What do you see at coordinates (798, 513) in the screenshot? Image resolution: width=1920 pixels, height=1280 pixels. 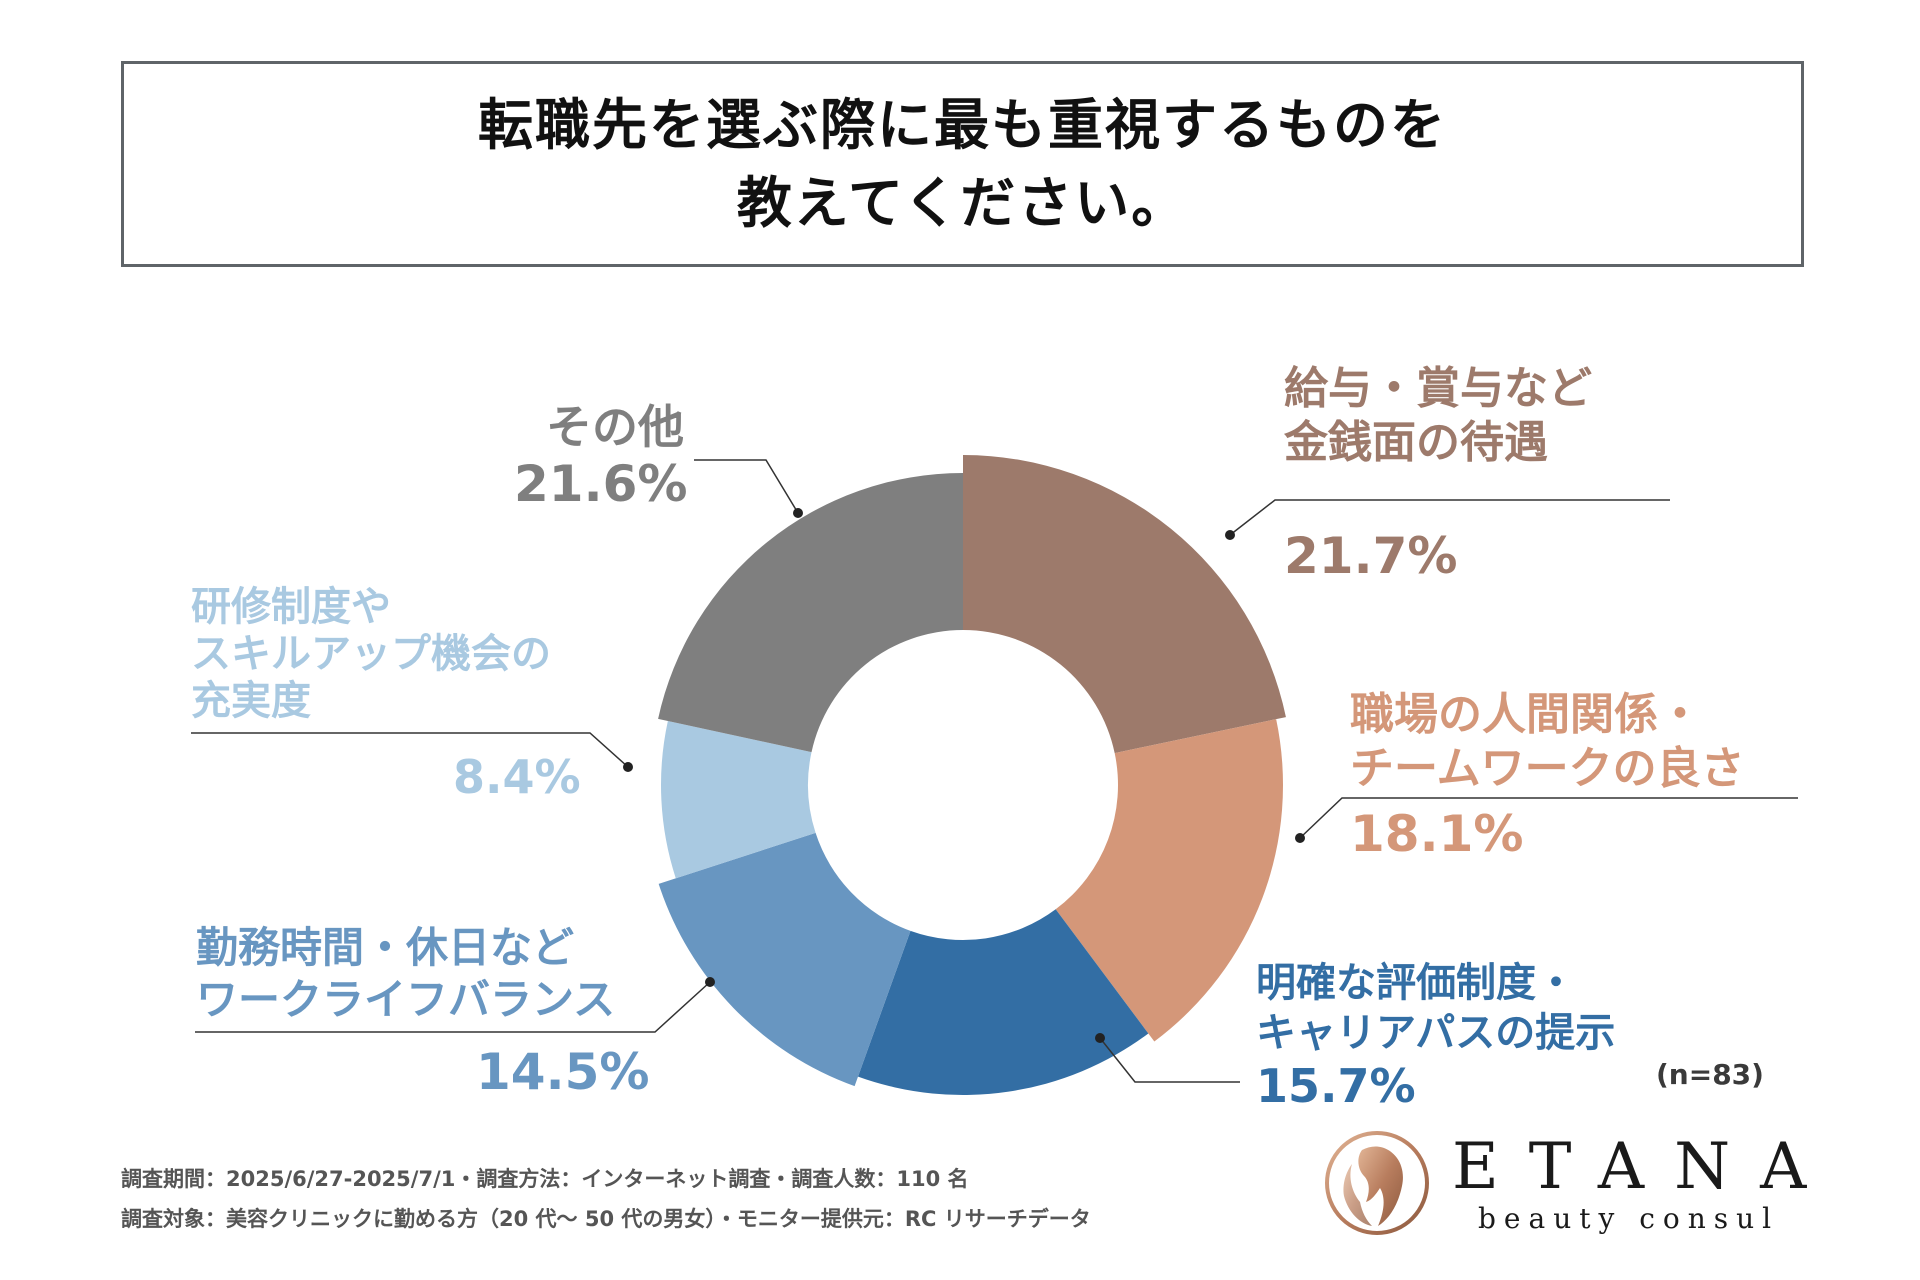 I see `leader-line-other-dot` at bounding box center [798, 513].